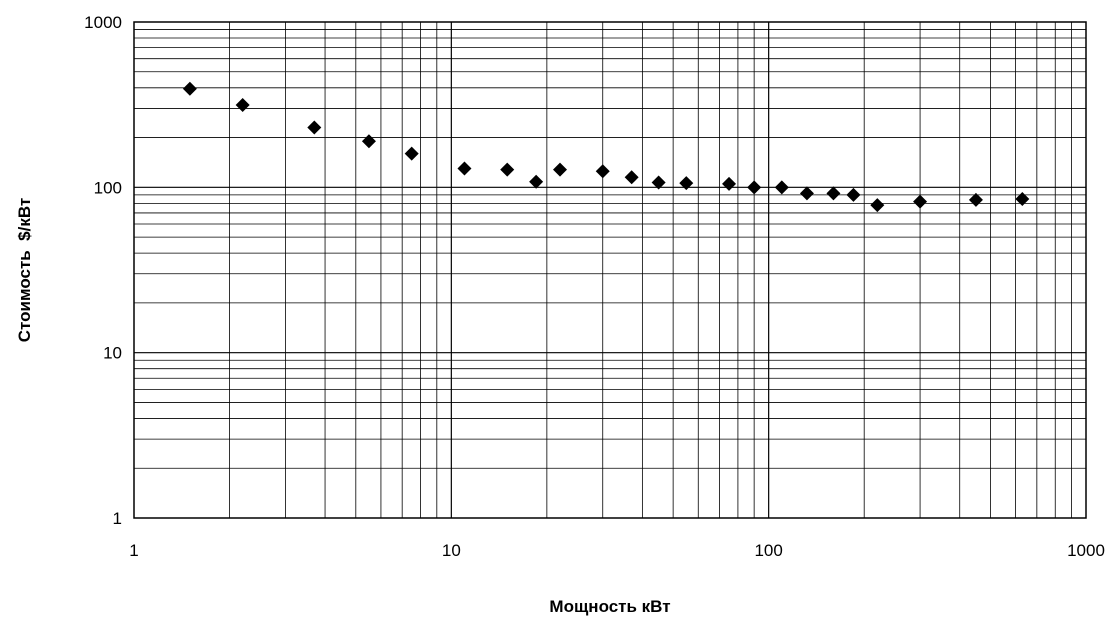 The width and height of the screenshot is (1114, 624). Describe the element at coordinates (451, 550) in the screenshot. I see `x-tick-label: 10` at that location.